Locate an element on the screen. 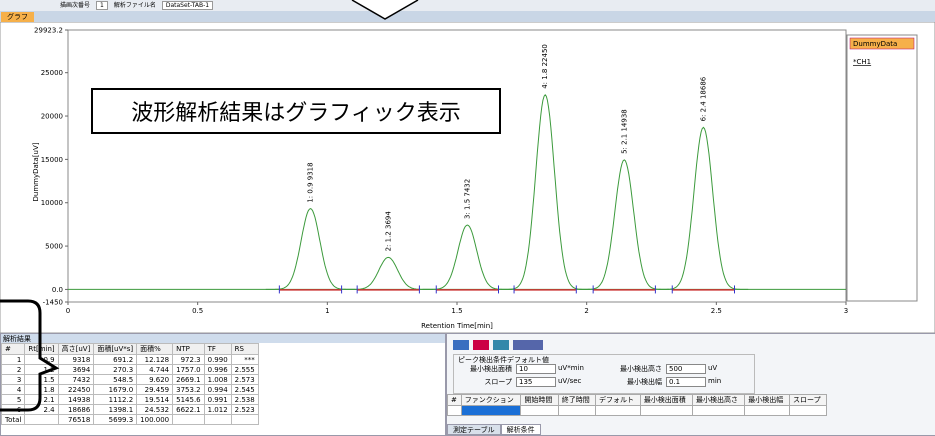  y-tick-label: -1450 is located at coordinates (53, 303).